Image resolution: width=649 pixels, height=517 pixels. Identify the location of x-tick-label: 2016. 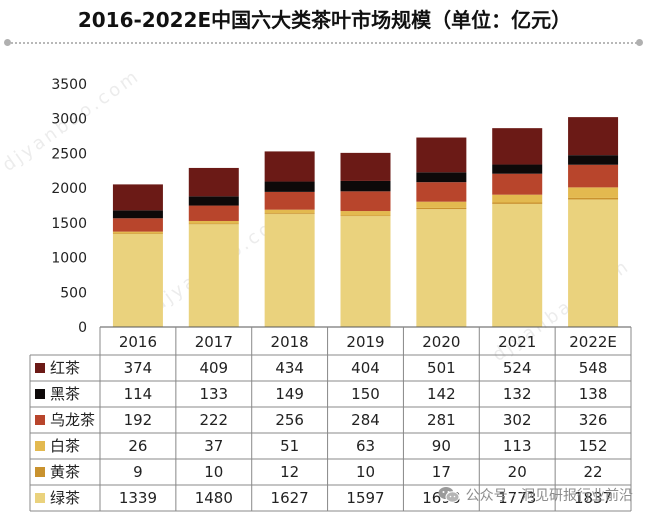
(138, 342).